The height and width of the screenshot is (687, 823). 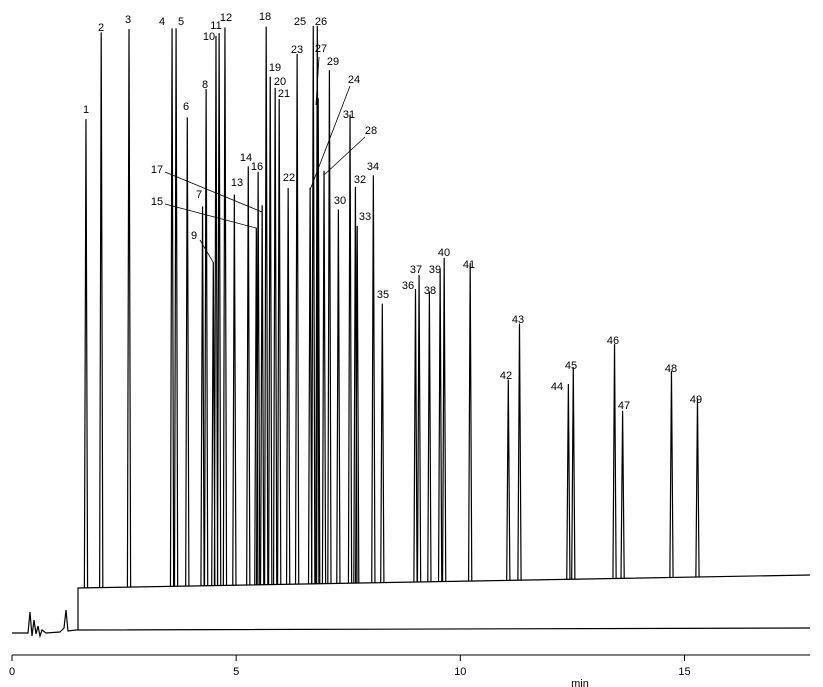 I want to click on peak-label: 20, so click(x=280, y=82).